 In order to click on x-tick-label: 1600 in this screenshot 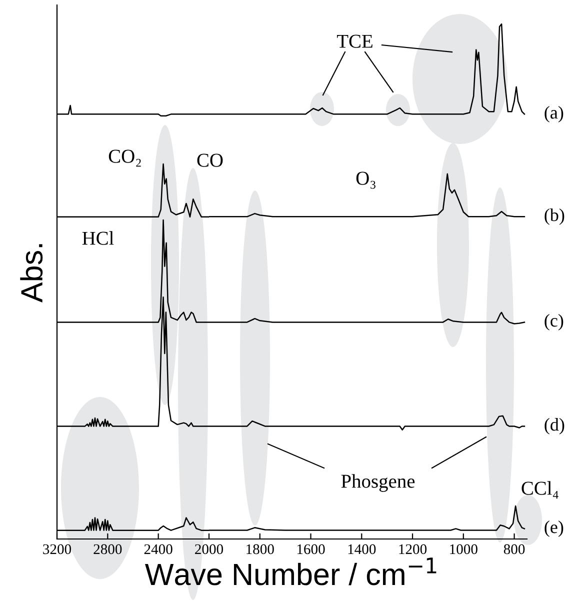, I will do `click(311, 549)`.